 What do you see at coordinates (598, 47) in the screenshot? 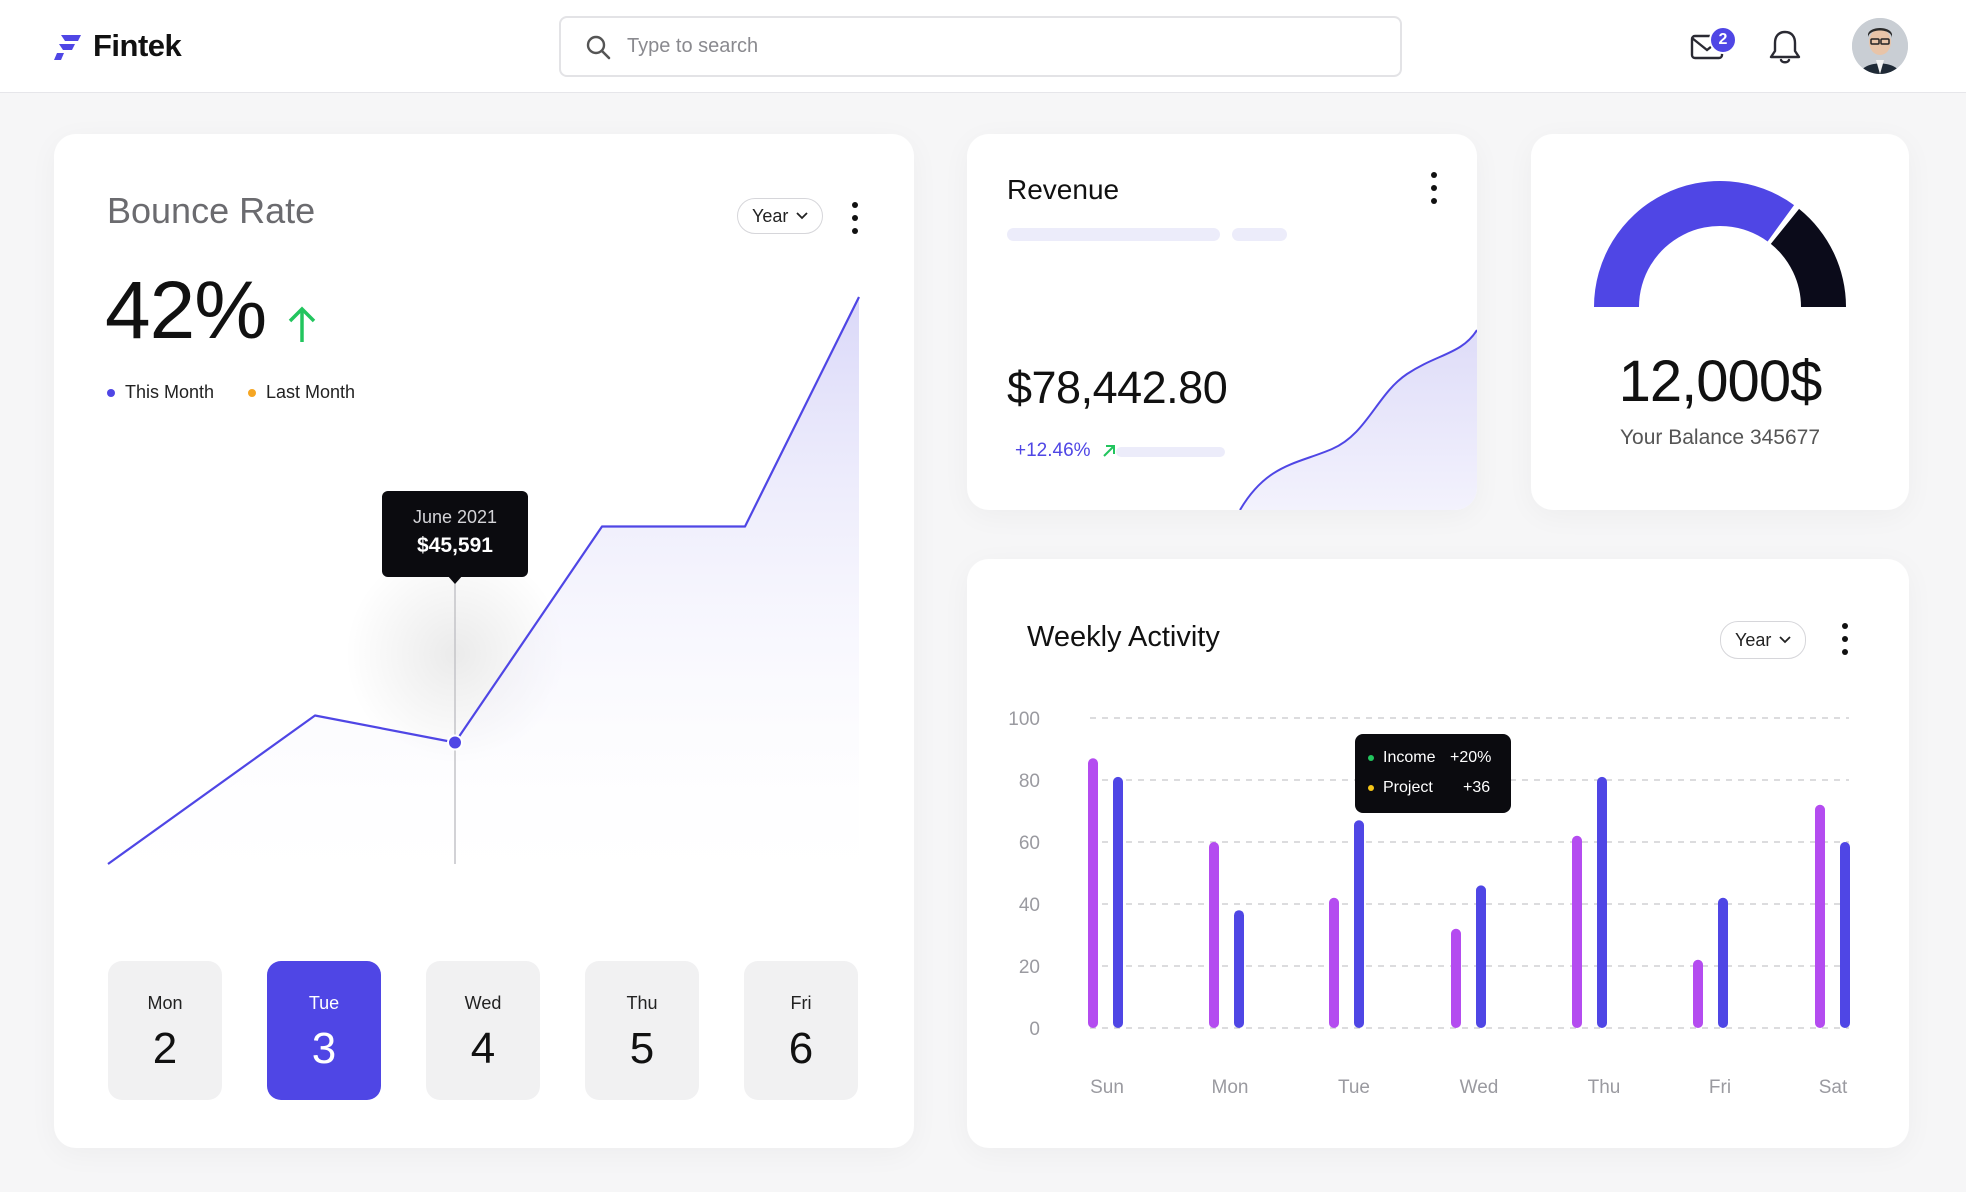
I see `search-icon` at bounding box center [598, 47].